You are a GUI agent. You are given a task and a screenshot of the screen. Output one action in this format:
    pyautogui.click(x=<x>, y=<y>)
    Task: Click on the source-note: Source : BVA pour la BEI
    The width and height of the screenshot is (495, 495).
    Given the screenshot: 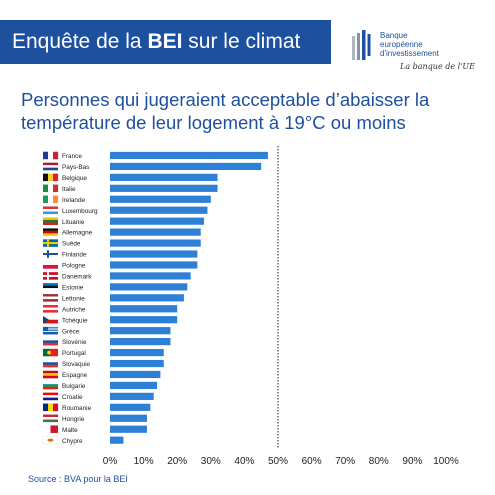 What is the action you would take?
    pyautogui.click(x=78, y=479)
    